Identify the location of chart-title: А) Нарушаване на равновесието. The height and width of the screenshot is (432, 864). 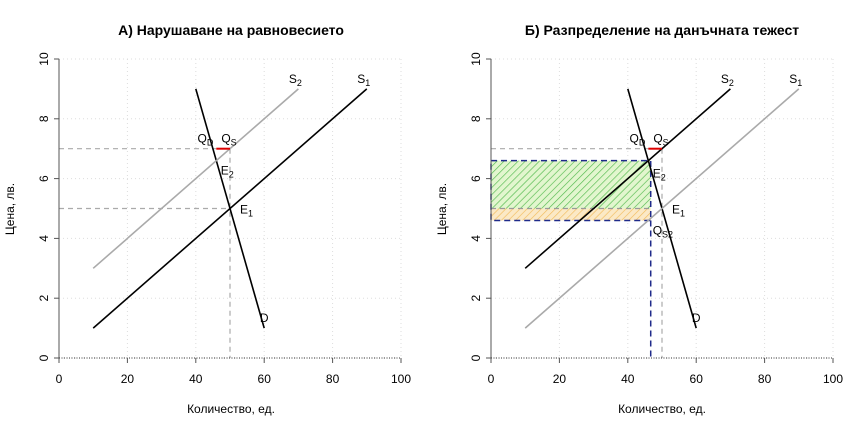
(231, 30).